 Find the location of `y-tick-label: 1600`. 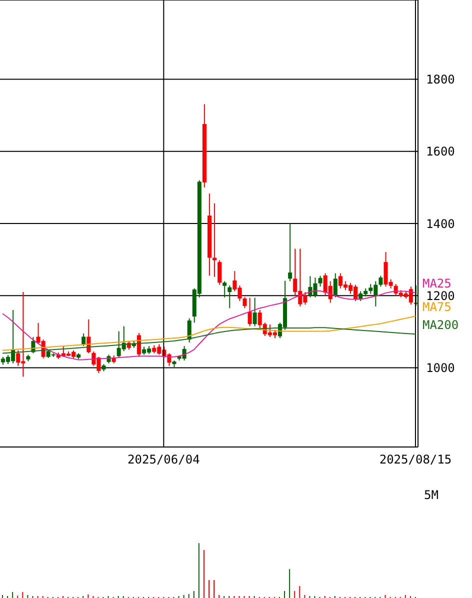

y-tick-label: 1600 is located at coordinates (440, 151).